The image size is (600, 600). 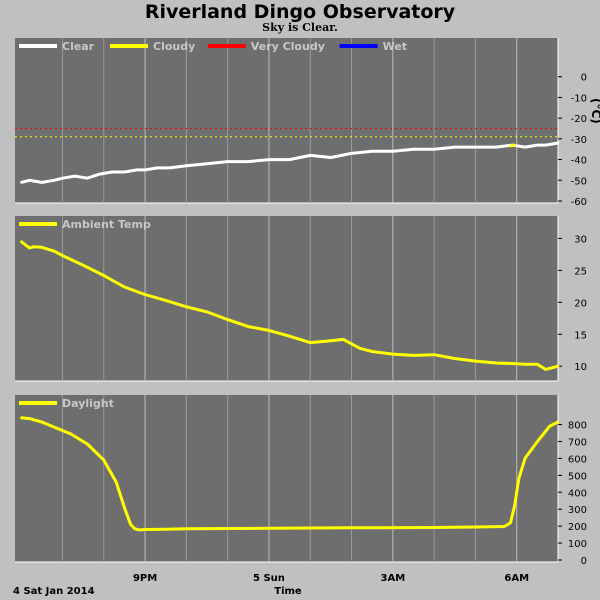 I want to click on y-tick-label: 30, so click(x=580, y=239).